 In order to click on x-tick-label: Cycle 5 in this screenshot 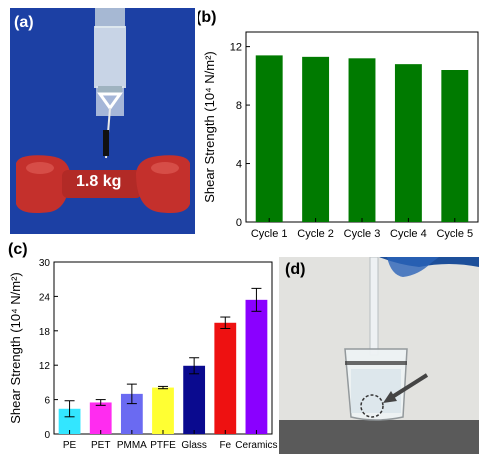, I will do `click(454, 234)`.